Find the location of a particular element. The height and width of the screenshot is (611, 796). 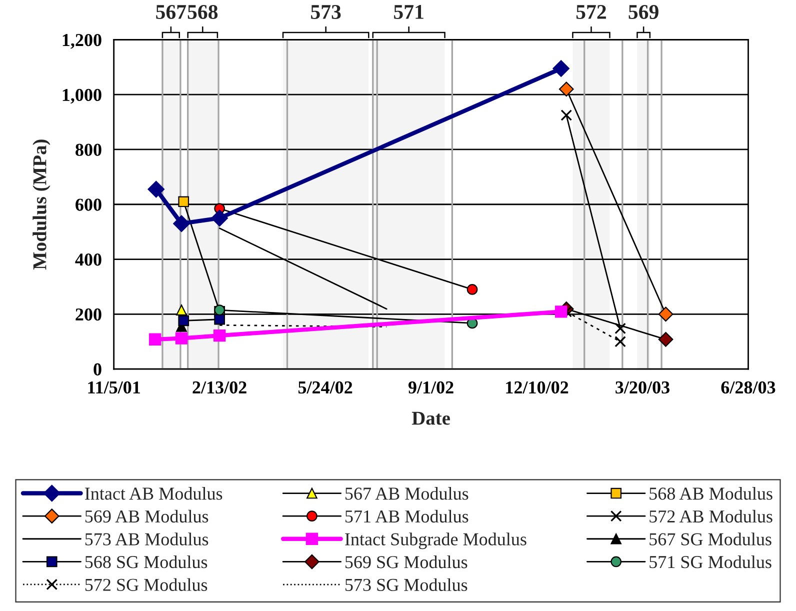

band-label: 567 is located at coordinates (171, 12).